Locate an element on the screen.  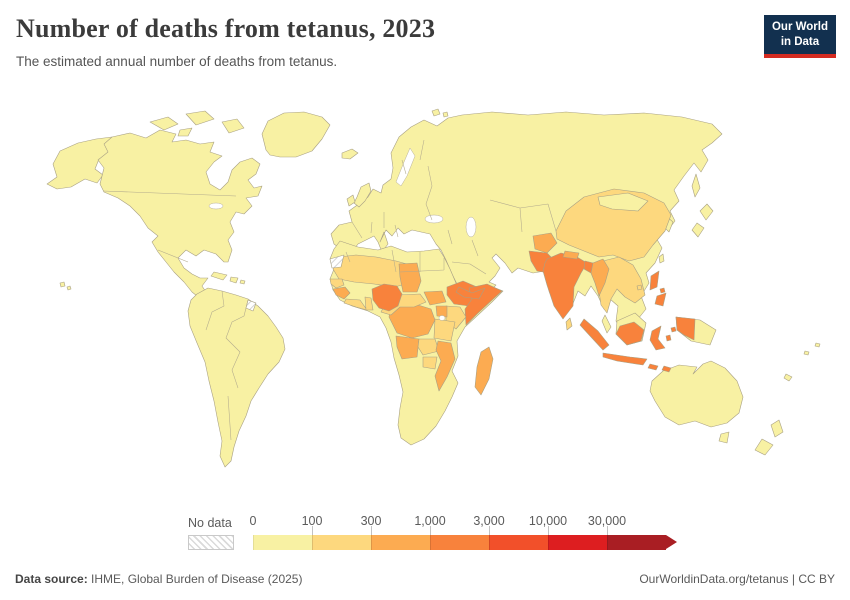
country-mozambique is located at coordinates (445, 366).